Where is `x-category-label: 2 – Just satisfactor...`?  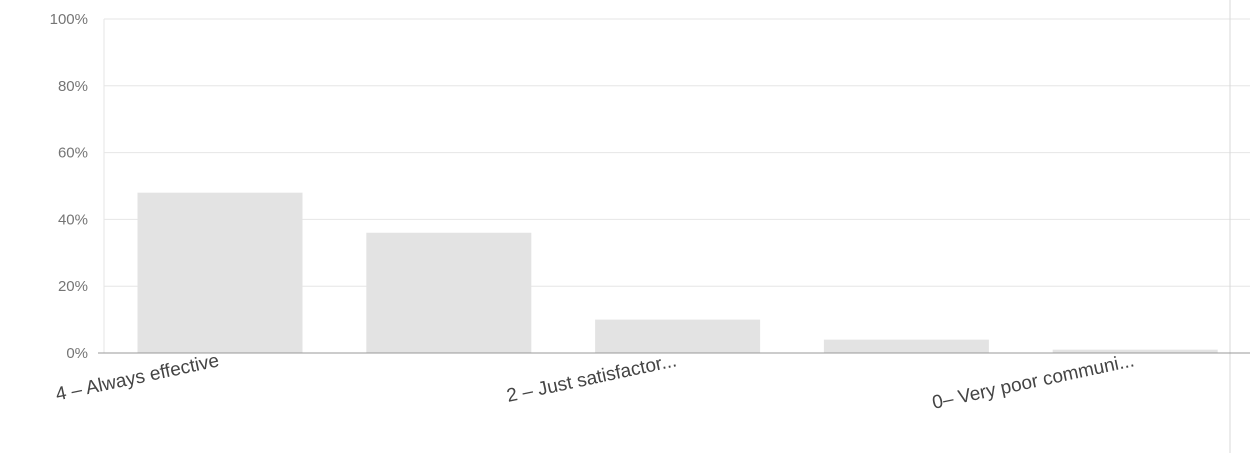 x-category-label: 2 – Just satisfactor... is located at coordinates (592, 378).